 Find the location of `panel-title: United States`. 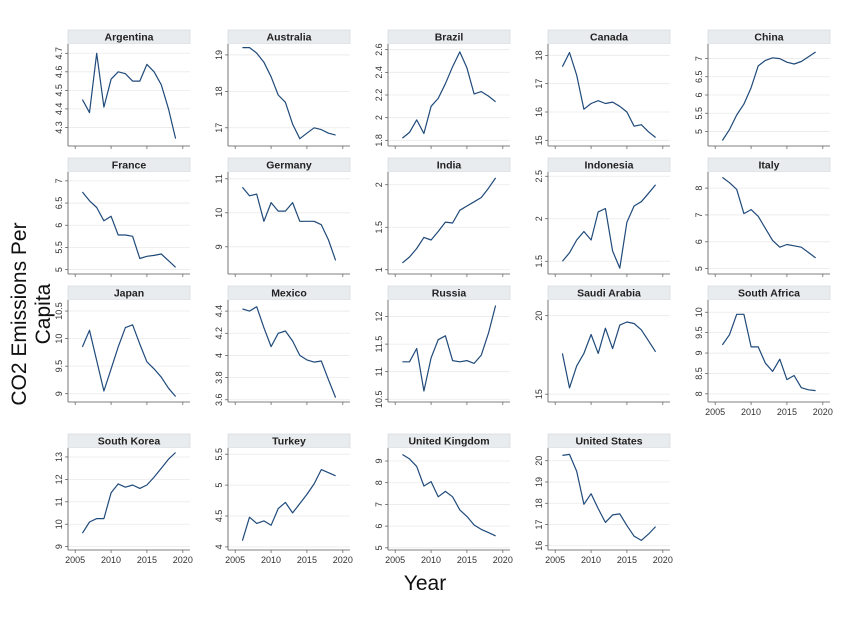

panel-title: United States is located at coordinates (608, 442).